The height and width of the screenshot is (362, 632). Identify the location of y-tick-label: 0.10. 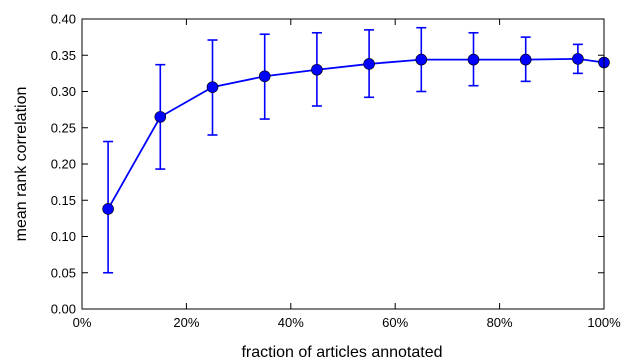
(63, 236).